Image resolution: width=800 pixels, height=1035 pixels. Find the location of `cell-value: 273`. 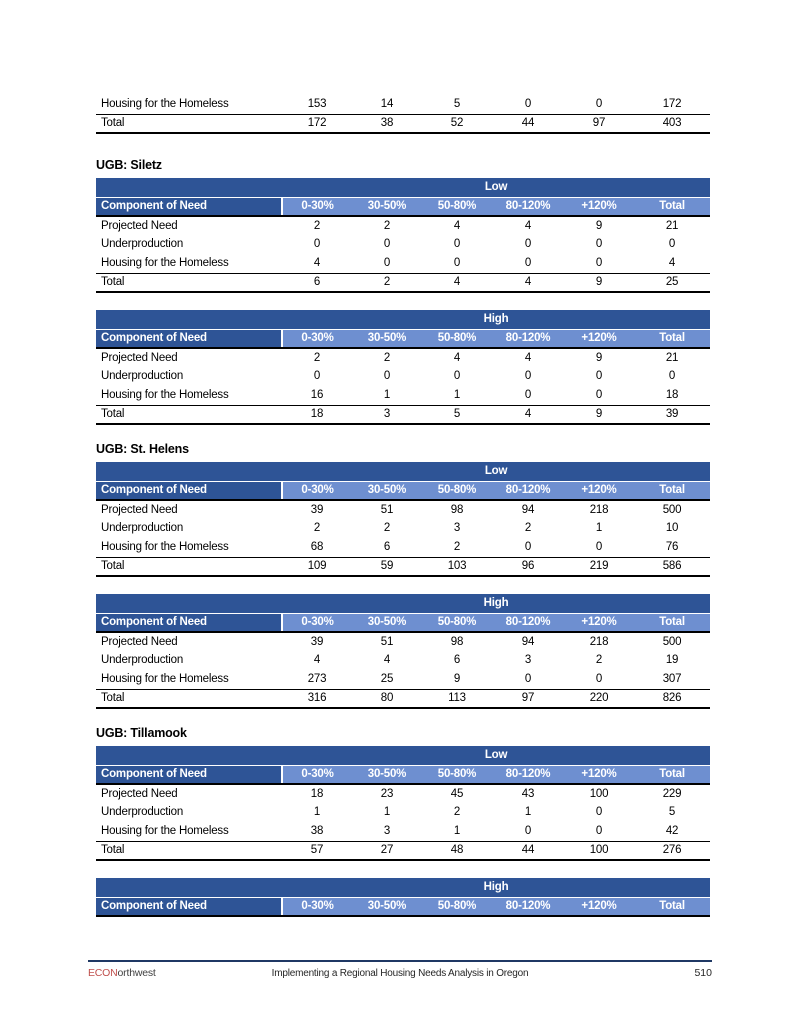

cell-value: 273 is located at coordinates (317, 680).